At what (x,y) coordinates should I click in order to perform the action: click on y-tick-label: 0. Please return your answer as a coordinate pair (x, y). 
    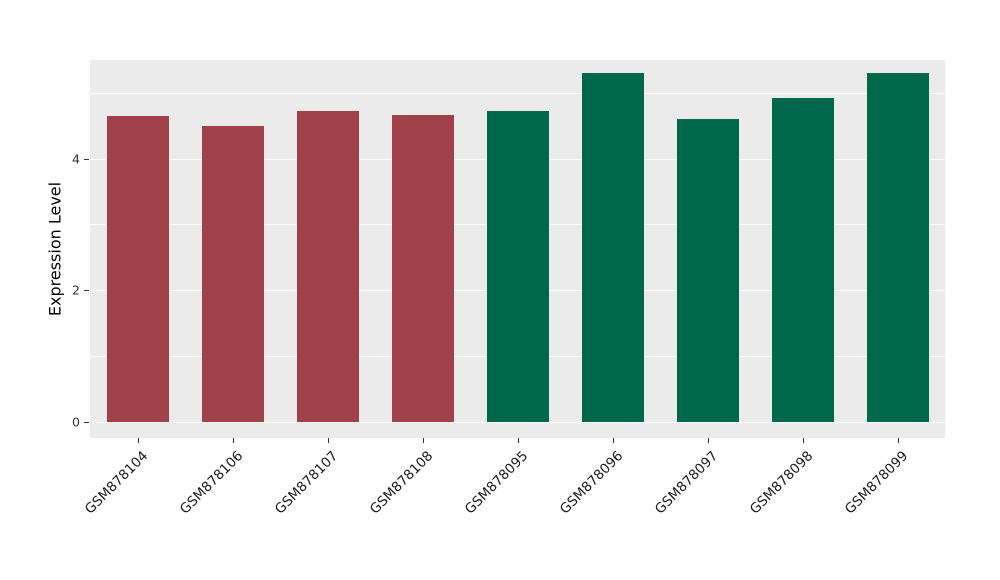
    Looking at the image, I should click on (76, 422).